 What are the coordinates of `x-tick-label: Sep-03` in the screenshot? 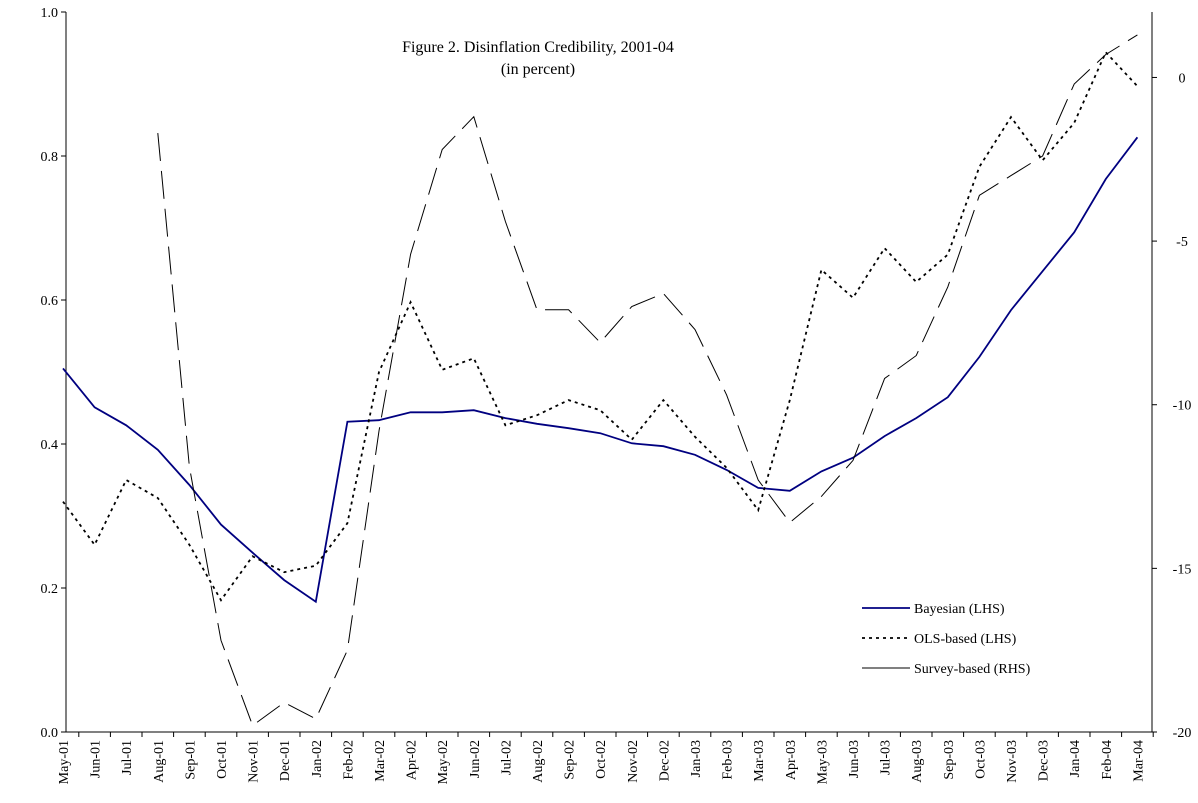 It's located at (949, 760).